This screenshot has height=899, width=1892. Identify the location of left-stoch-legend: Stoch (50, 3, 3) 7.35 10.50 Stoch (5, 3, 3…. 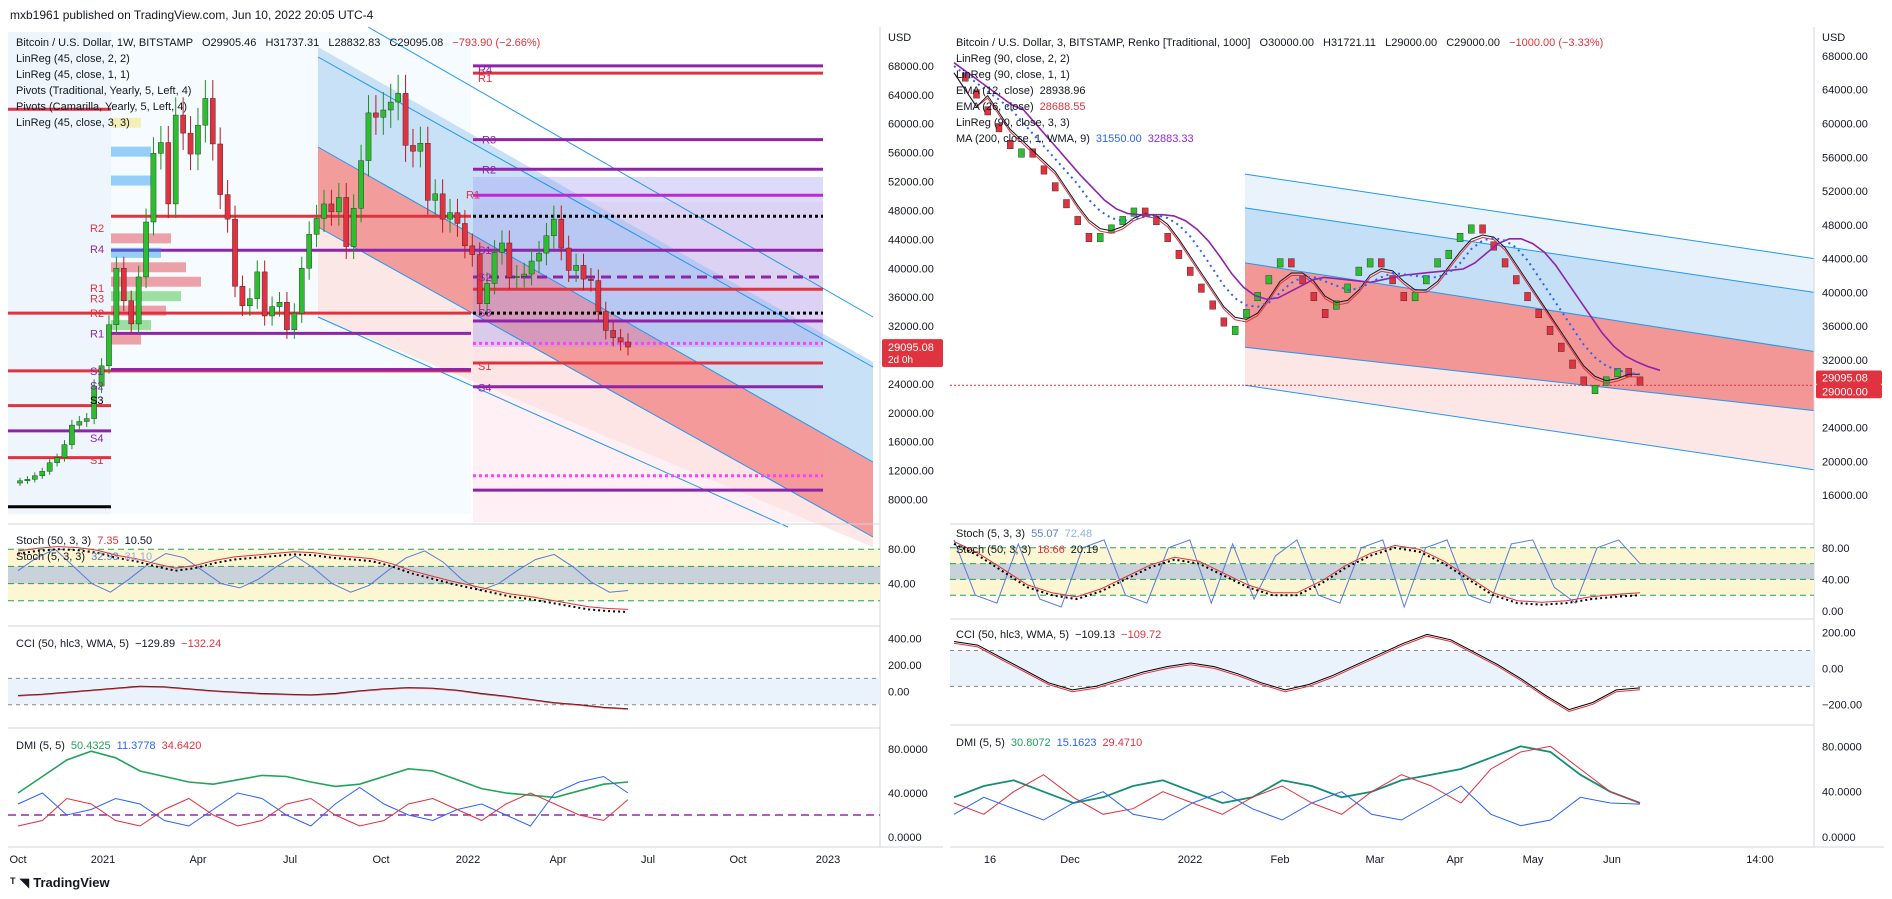
(84, 549).